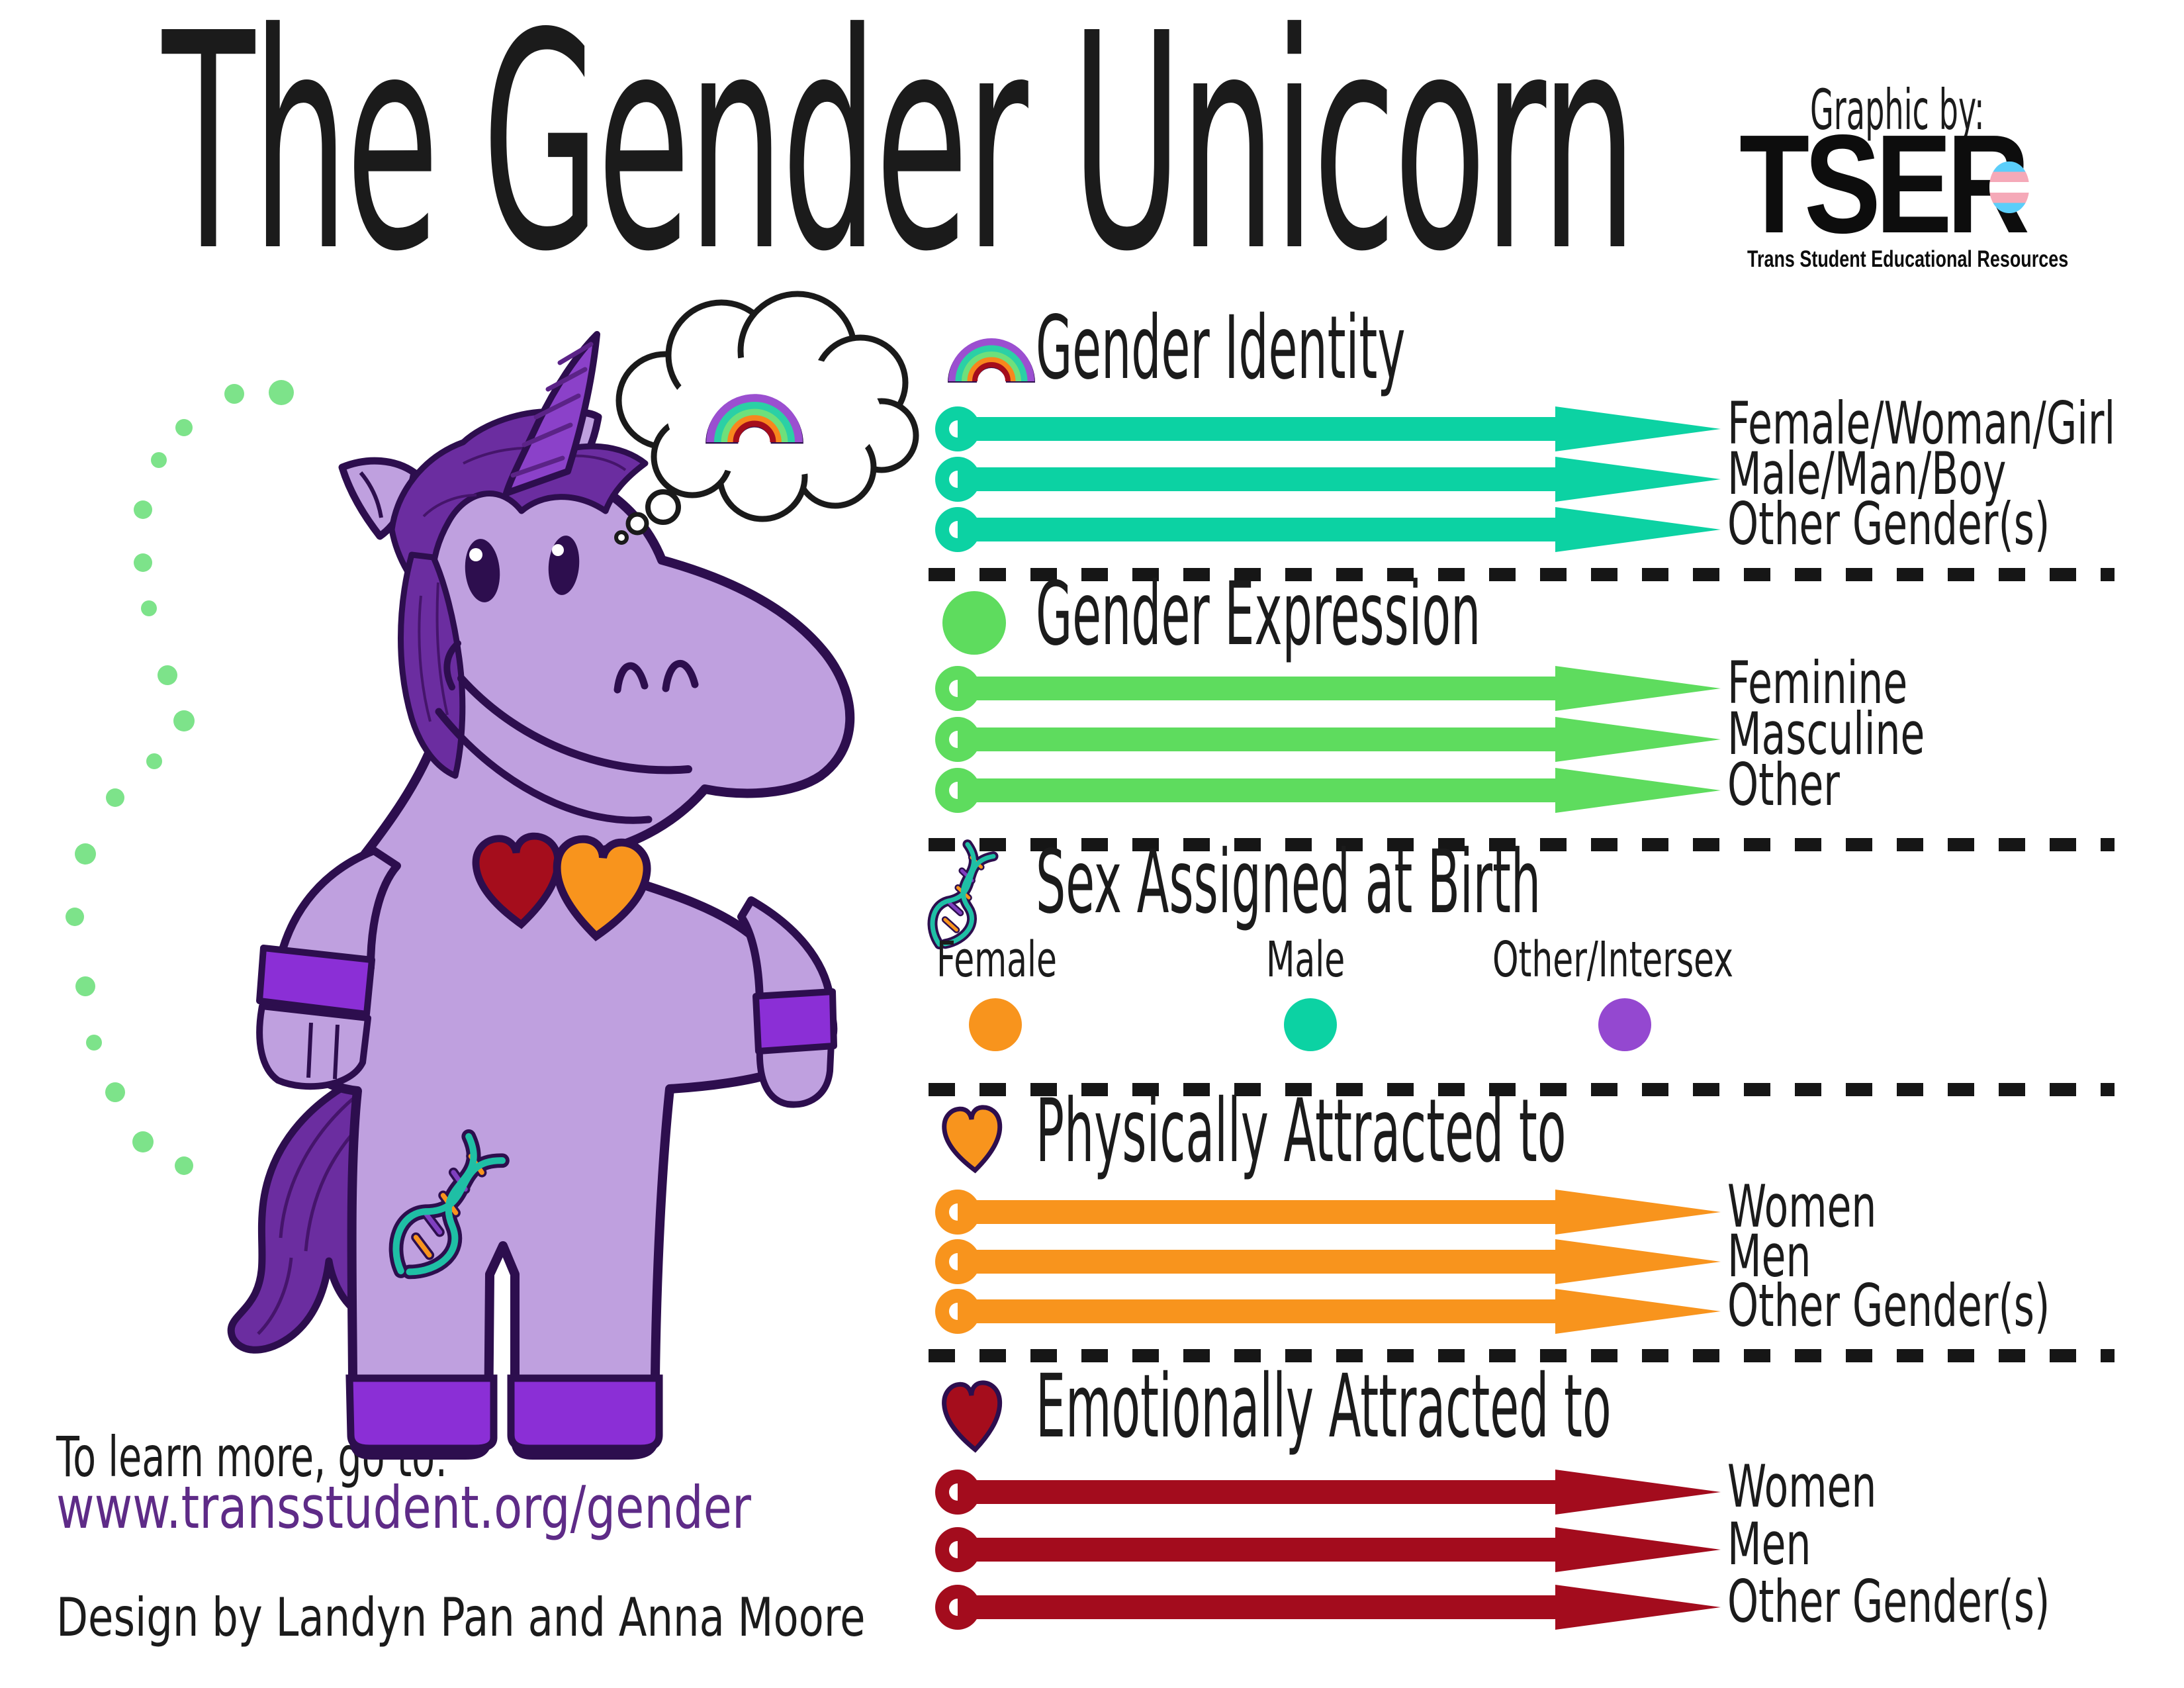 This screenshot has height=1688, width=2184. Describe the element at coordinates (1624, 1024) in the screenshot. I see `other-intersex-dot-icon` at that location.